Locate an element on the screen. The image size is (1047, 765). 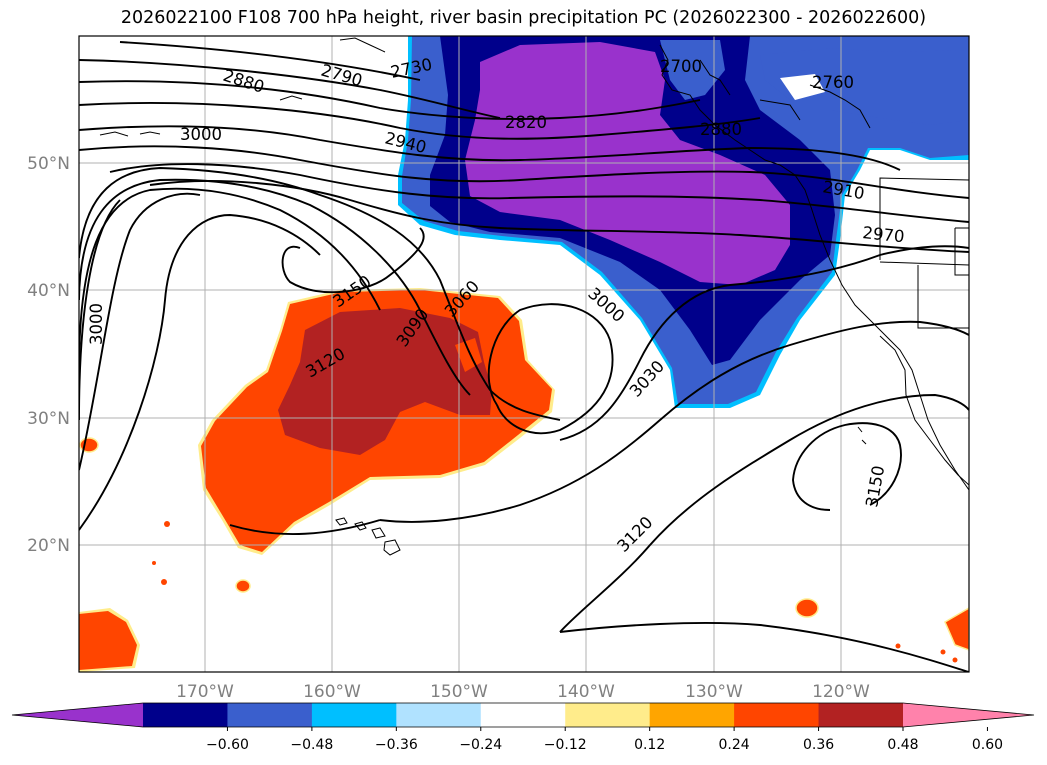
colorbar-tick-label: 0.36 is located at coordinates (818, 745).